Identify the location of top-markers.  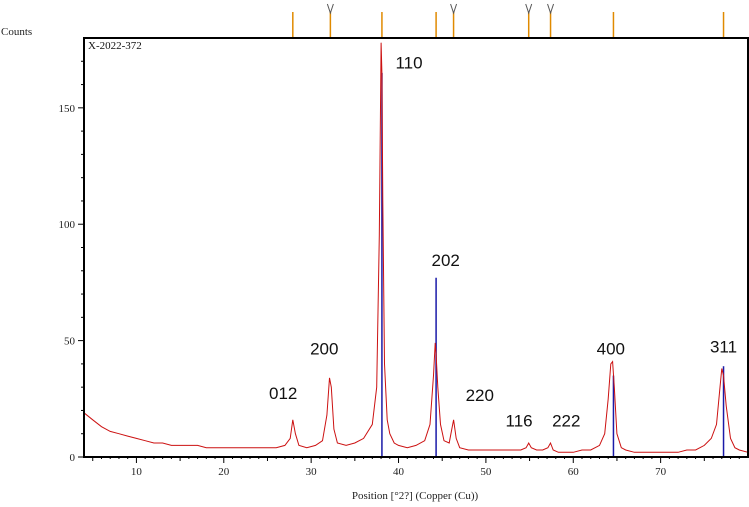
(508, 20).